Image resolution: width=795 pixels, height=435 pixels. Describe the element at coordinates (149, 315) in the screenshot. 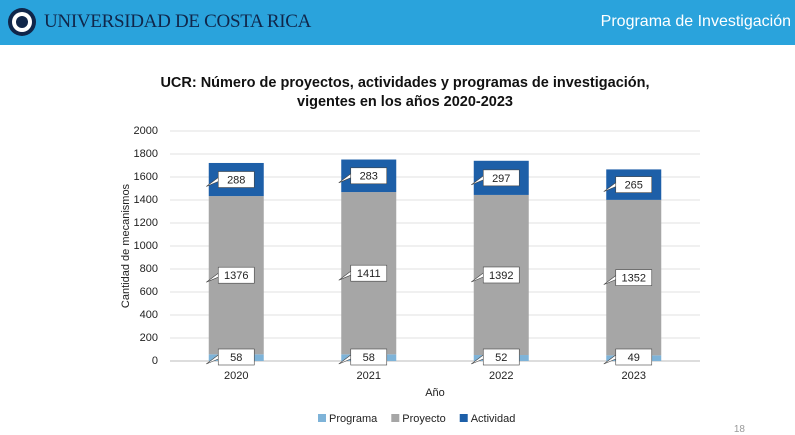

I see `y-tick-label: 400` at that location.